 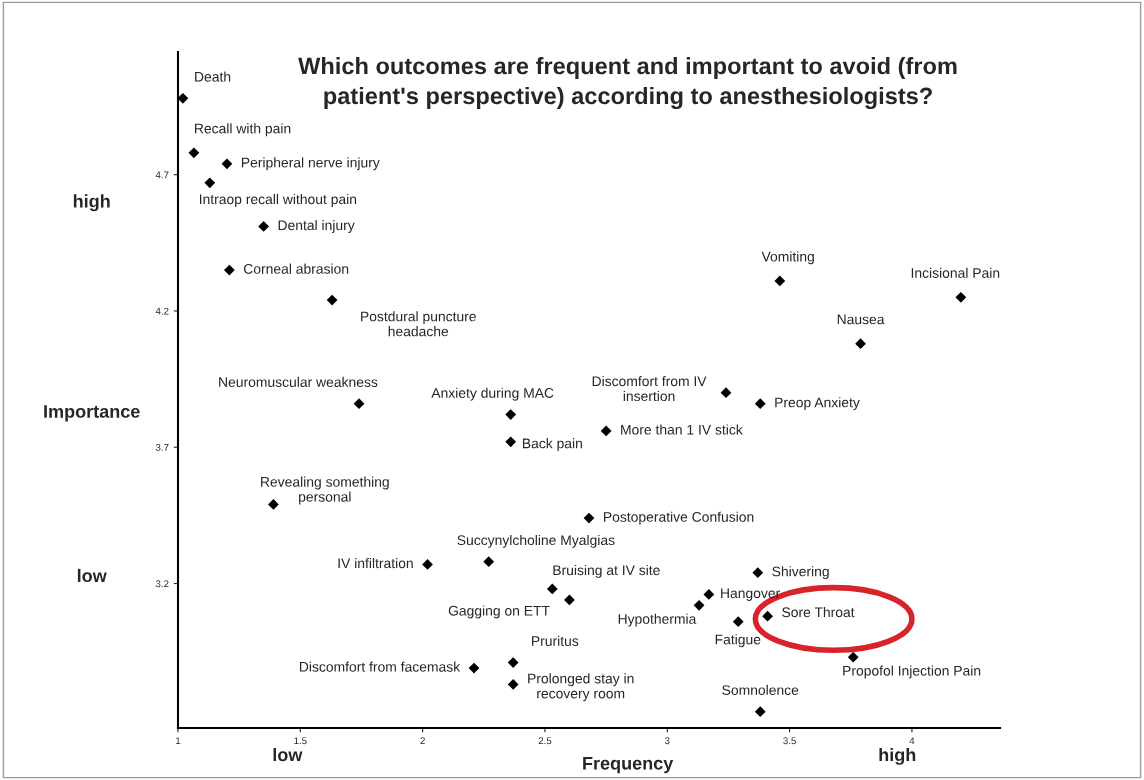 I want to click on data-label: Shivering, so click(x=800, y=573).